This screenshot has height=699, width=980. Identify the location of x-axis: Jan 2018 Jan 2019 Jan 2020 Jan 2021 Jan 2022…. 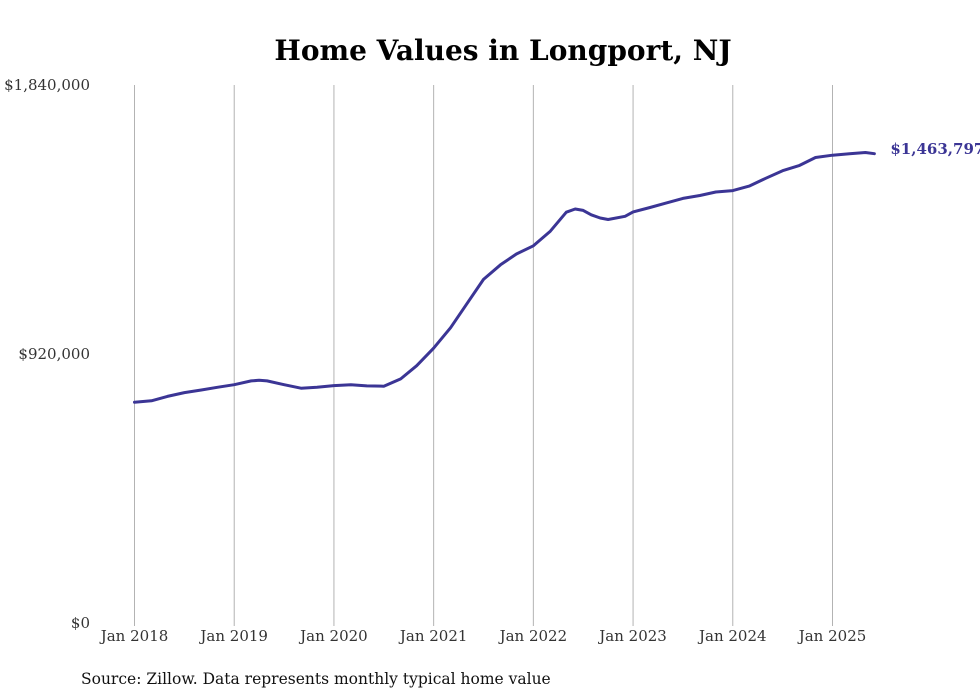
(483, 636).